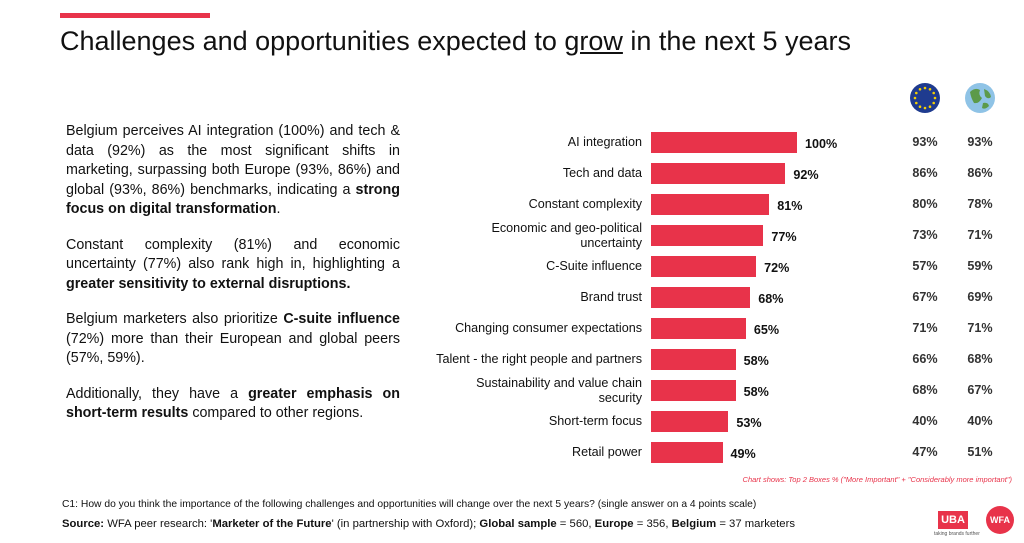  I want to click on europe-value: 57%, so click(925, 265).